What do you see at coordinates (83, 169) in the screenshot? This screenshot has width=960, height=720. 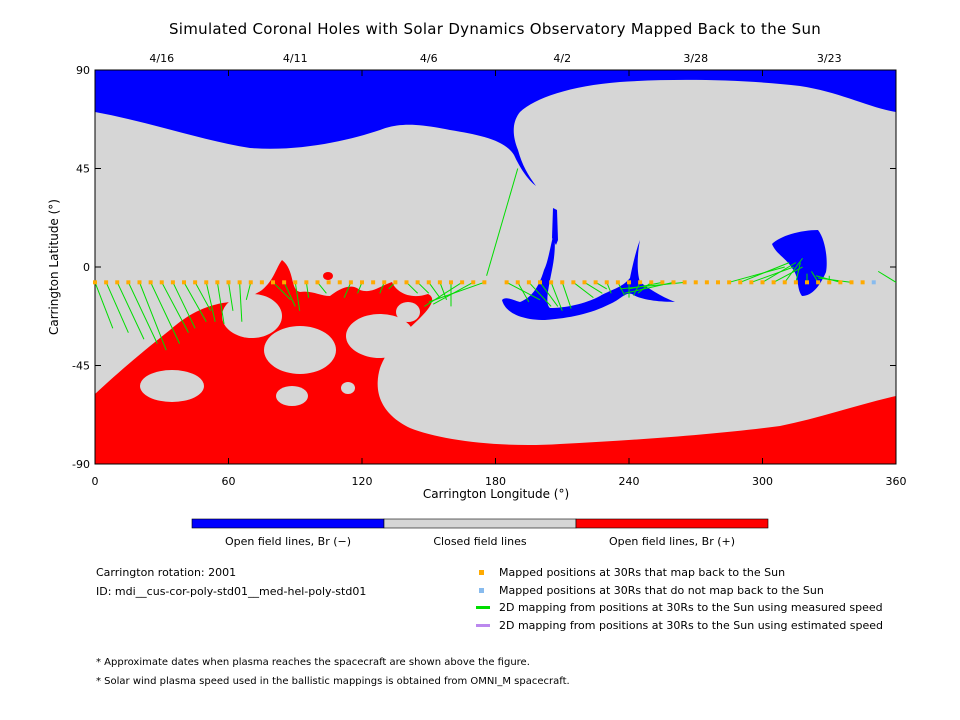 I see `y-tick-label: 45` at bounding box center [83, 169].